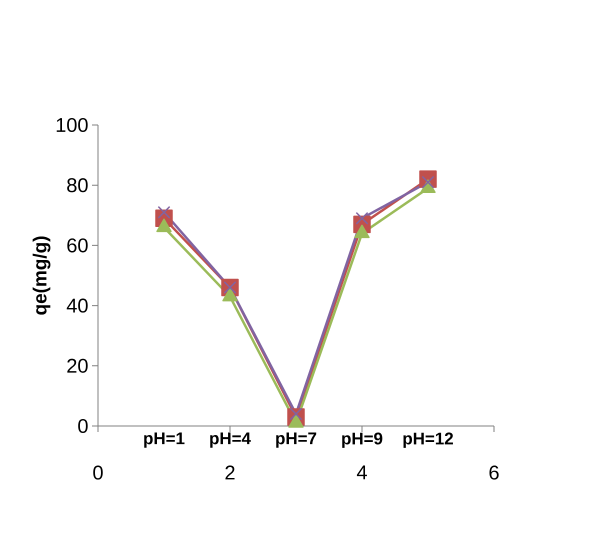  What do you see at coordinates (362, 440) in the screenshot?
I see `text: pH=9` at bounding box center [362, 440].